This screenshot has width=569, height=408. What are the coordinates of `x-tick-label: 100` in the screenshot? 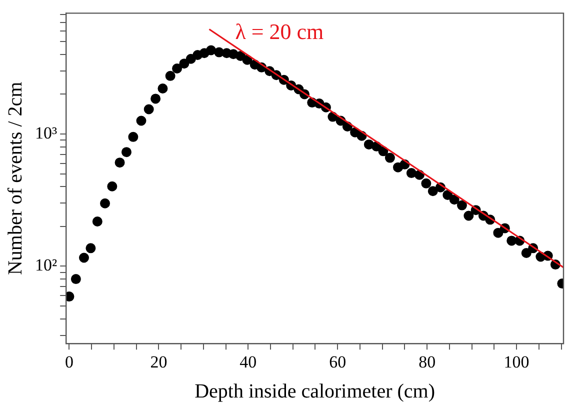 It's located at (517, 362).